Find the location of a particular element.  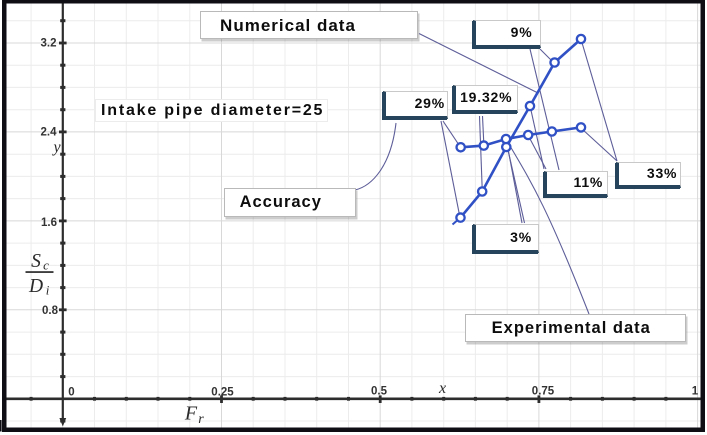

svg-text: r is located at coordinates (201, 419).